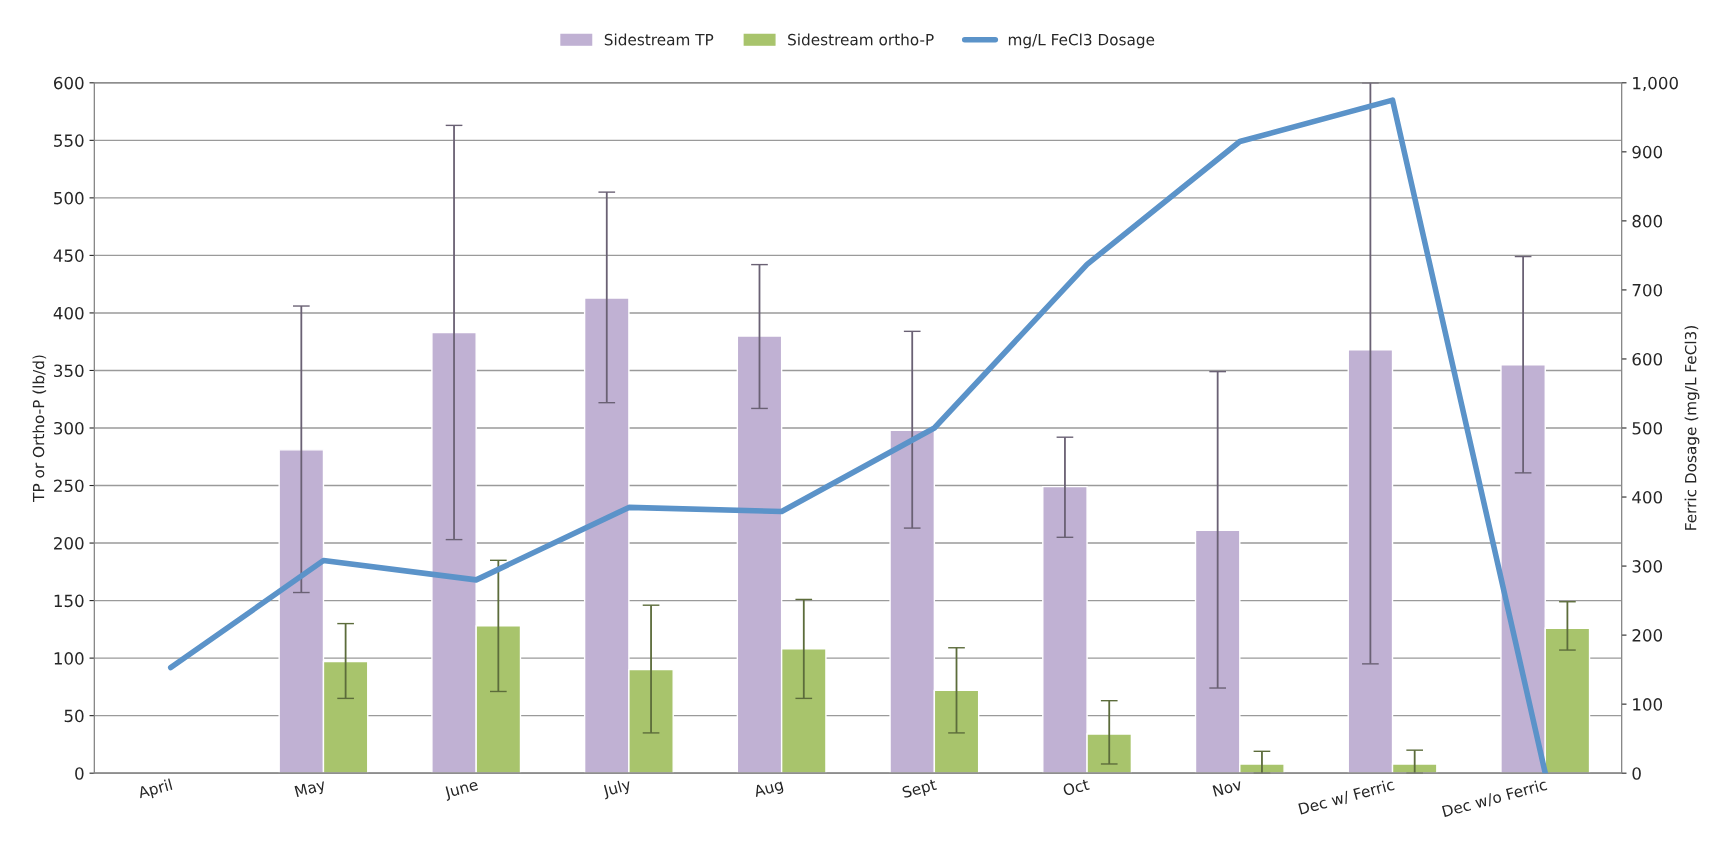  I want to click on x-tick-label: April, so click(155, 790).